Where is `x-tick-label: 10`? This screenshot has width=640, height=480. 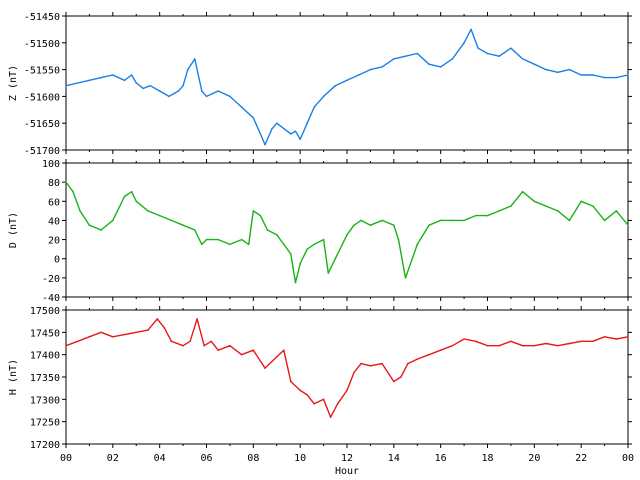
x-tick-label: 10 is located at coordinates (300, 458).